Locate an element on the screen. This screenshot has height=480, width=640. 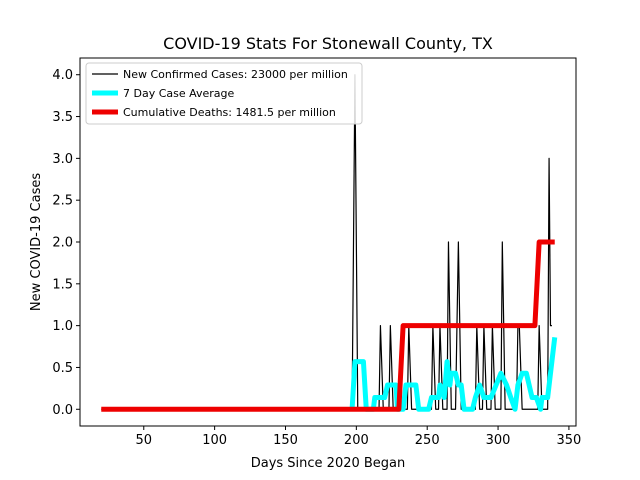
legend-label: New Confirmed Cases: 23000 per million is located at coordinates (235, 74).